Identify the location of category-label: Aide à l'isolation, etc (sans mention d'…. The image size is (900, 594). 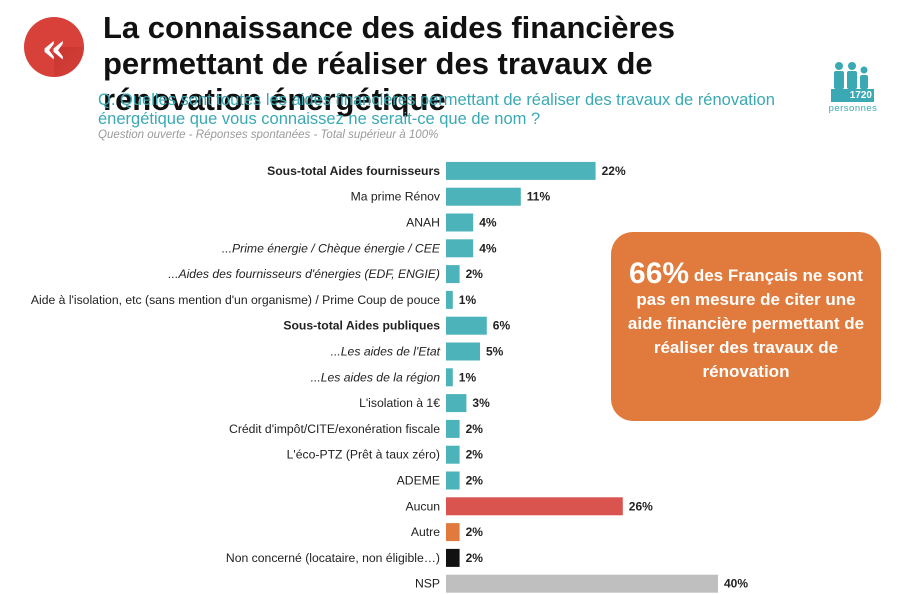
(235, 300).